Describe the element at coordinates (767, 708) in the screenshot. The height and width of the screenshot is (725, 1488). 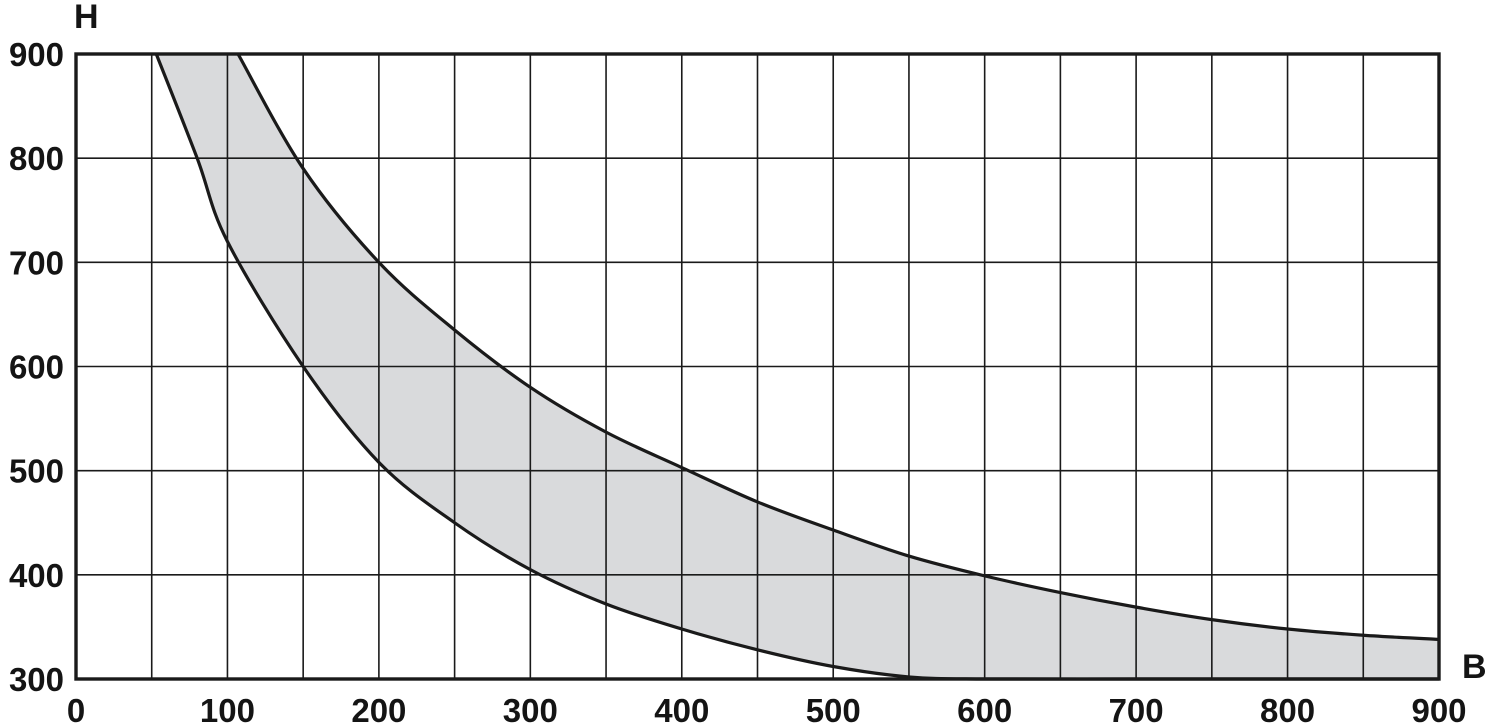
I see `x-tick-labels: 0 100 200 300 400 500 600 700 800 900` at that location.